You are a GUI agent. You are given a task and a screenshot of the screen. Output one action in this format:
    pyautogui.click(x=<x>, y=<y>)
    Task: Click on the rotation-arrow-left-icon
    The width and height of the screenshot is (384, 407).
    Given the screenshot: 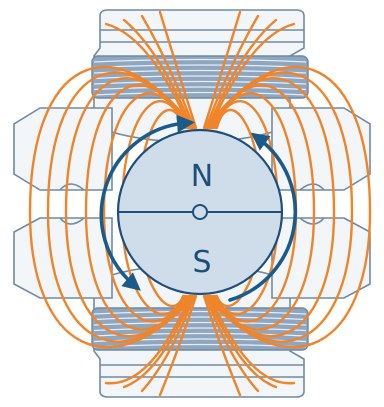 What is the action you would take?
    pyautogui.click(x=147, y=202)
    